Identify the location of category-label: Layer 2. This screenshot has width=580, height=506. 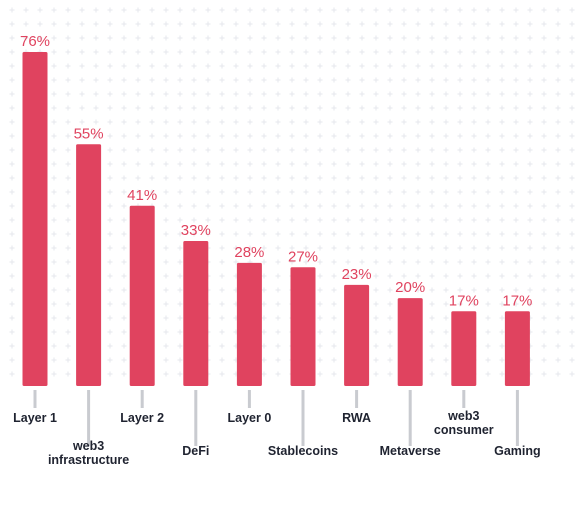
(142, 418).